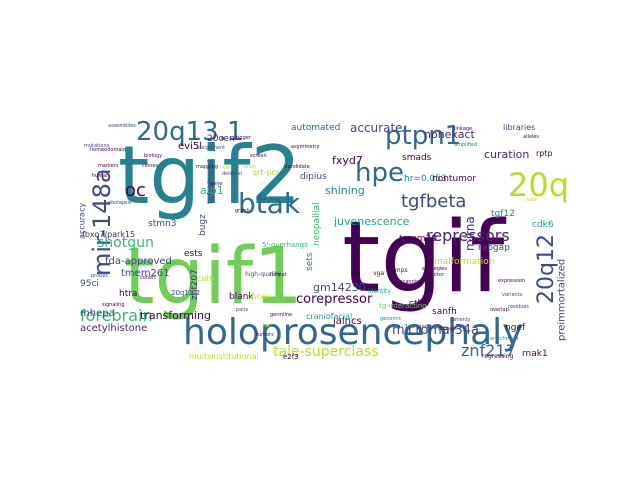  I want to click on word: cell, so click(227, 168).